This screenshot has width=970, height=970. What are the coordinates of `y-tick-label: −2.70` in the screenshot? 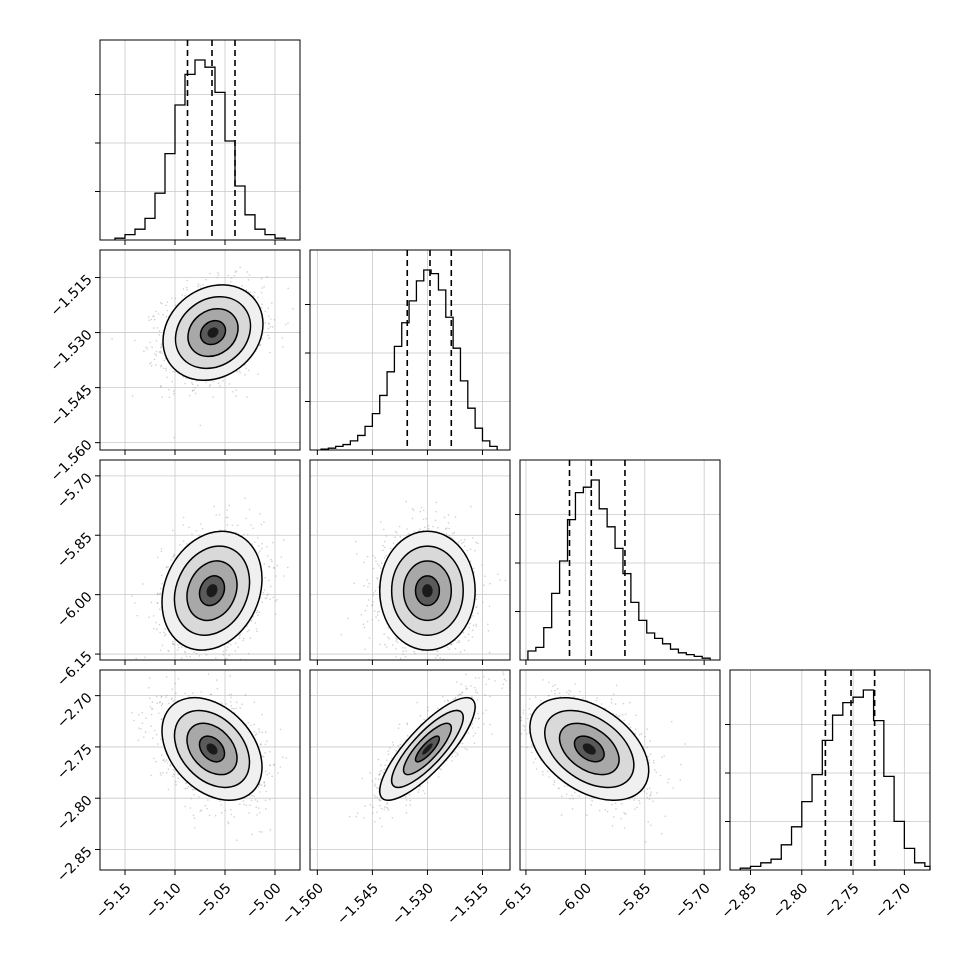 It's located at (75, 711).